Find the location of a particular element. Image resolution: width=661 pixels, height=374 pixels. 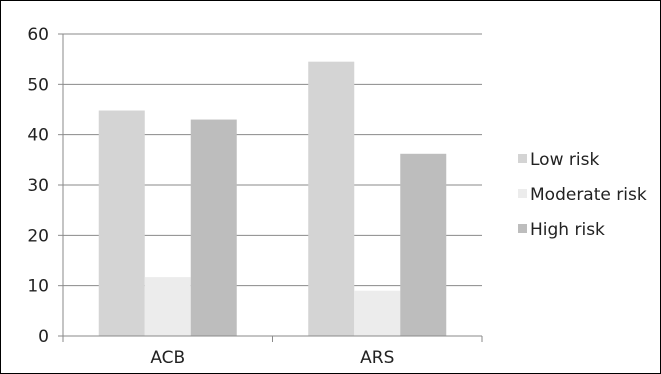

legend: Low risk Moderate risk High risk is located at coordinates (582, 195).